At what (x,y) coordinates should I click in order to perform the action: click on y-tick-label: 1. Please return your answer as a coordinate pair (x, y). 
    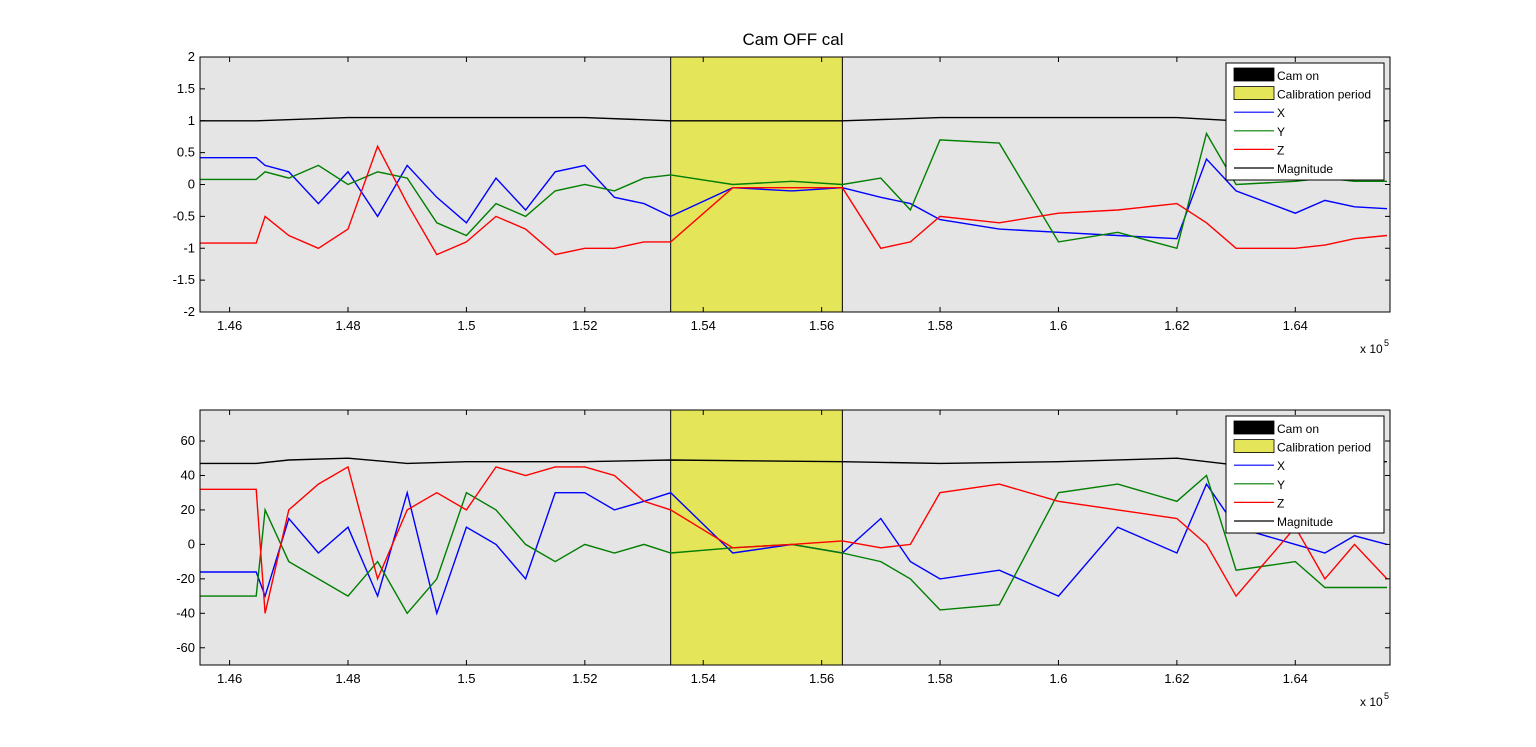
    Looking at the image, I should click on (191, 120).